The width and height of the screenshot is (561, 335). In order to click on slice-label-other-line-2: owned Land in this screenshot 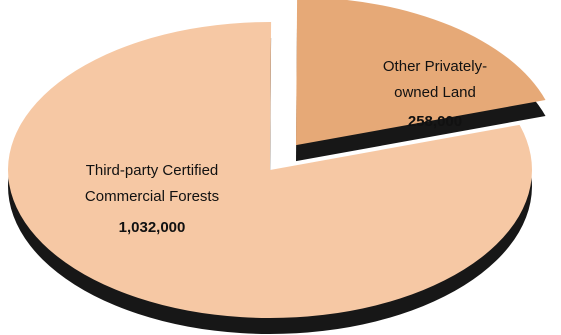, I will do `click(435, 92)`.